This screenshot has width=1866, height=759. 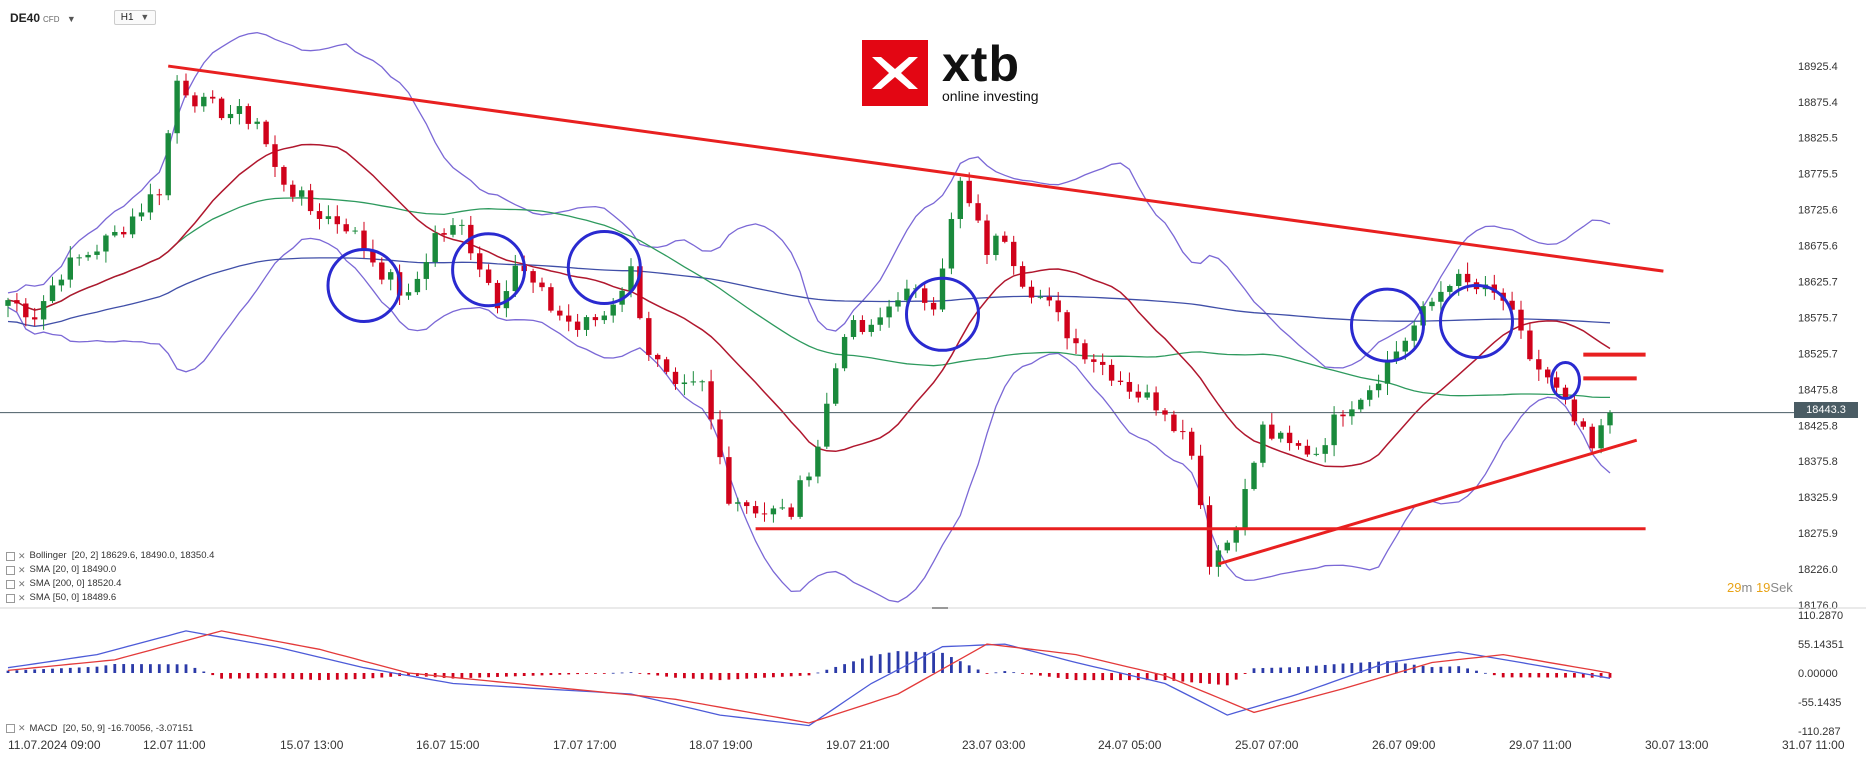 I want to click on legend-row-sma50: ✕ SMA [50, 0] 18489.6, so click(x=110, y=598).